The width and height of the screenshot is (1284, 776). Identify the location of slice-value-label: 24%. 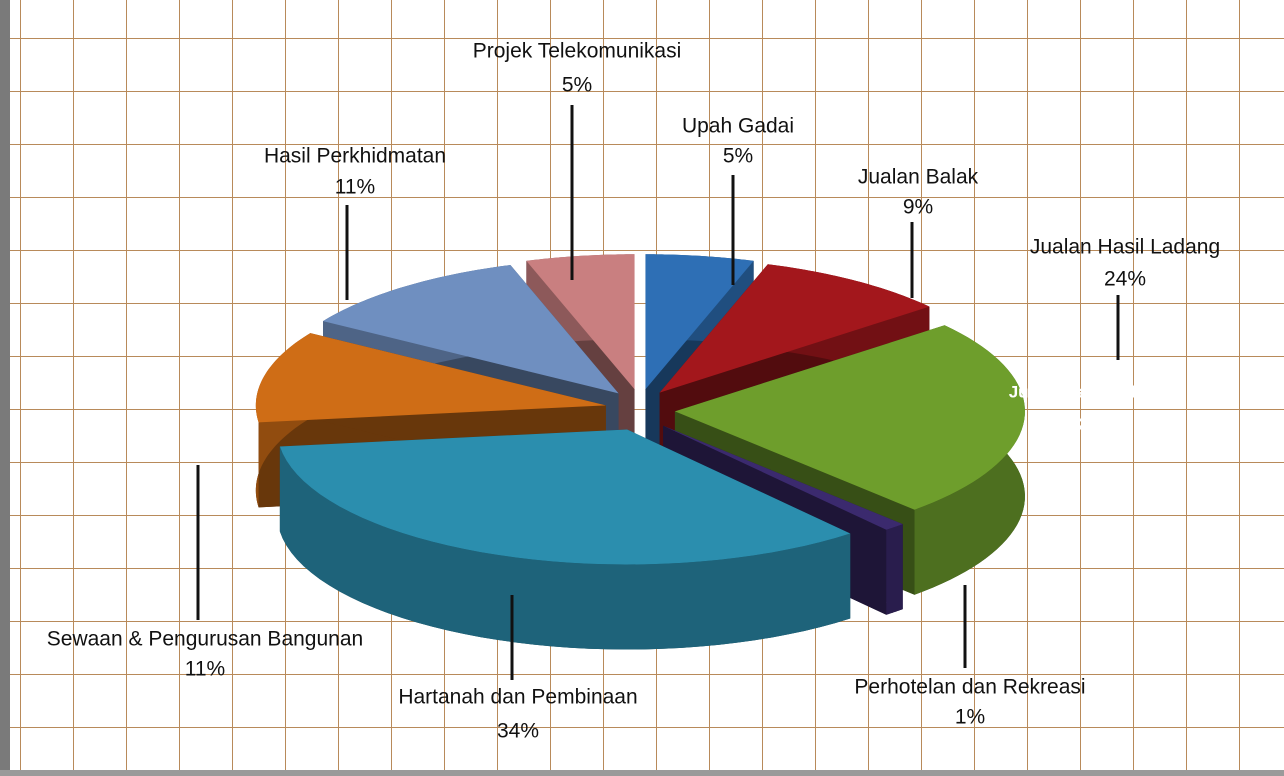
(1125, 279).